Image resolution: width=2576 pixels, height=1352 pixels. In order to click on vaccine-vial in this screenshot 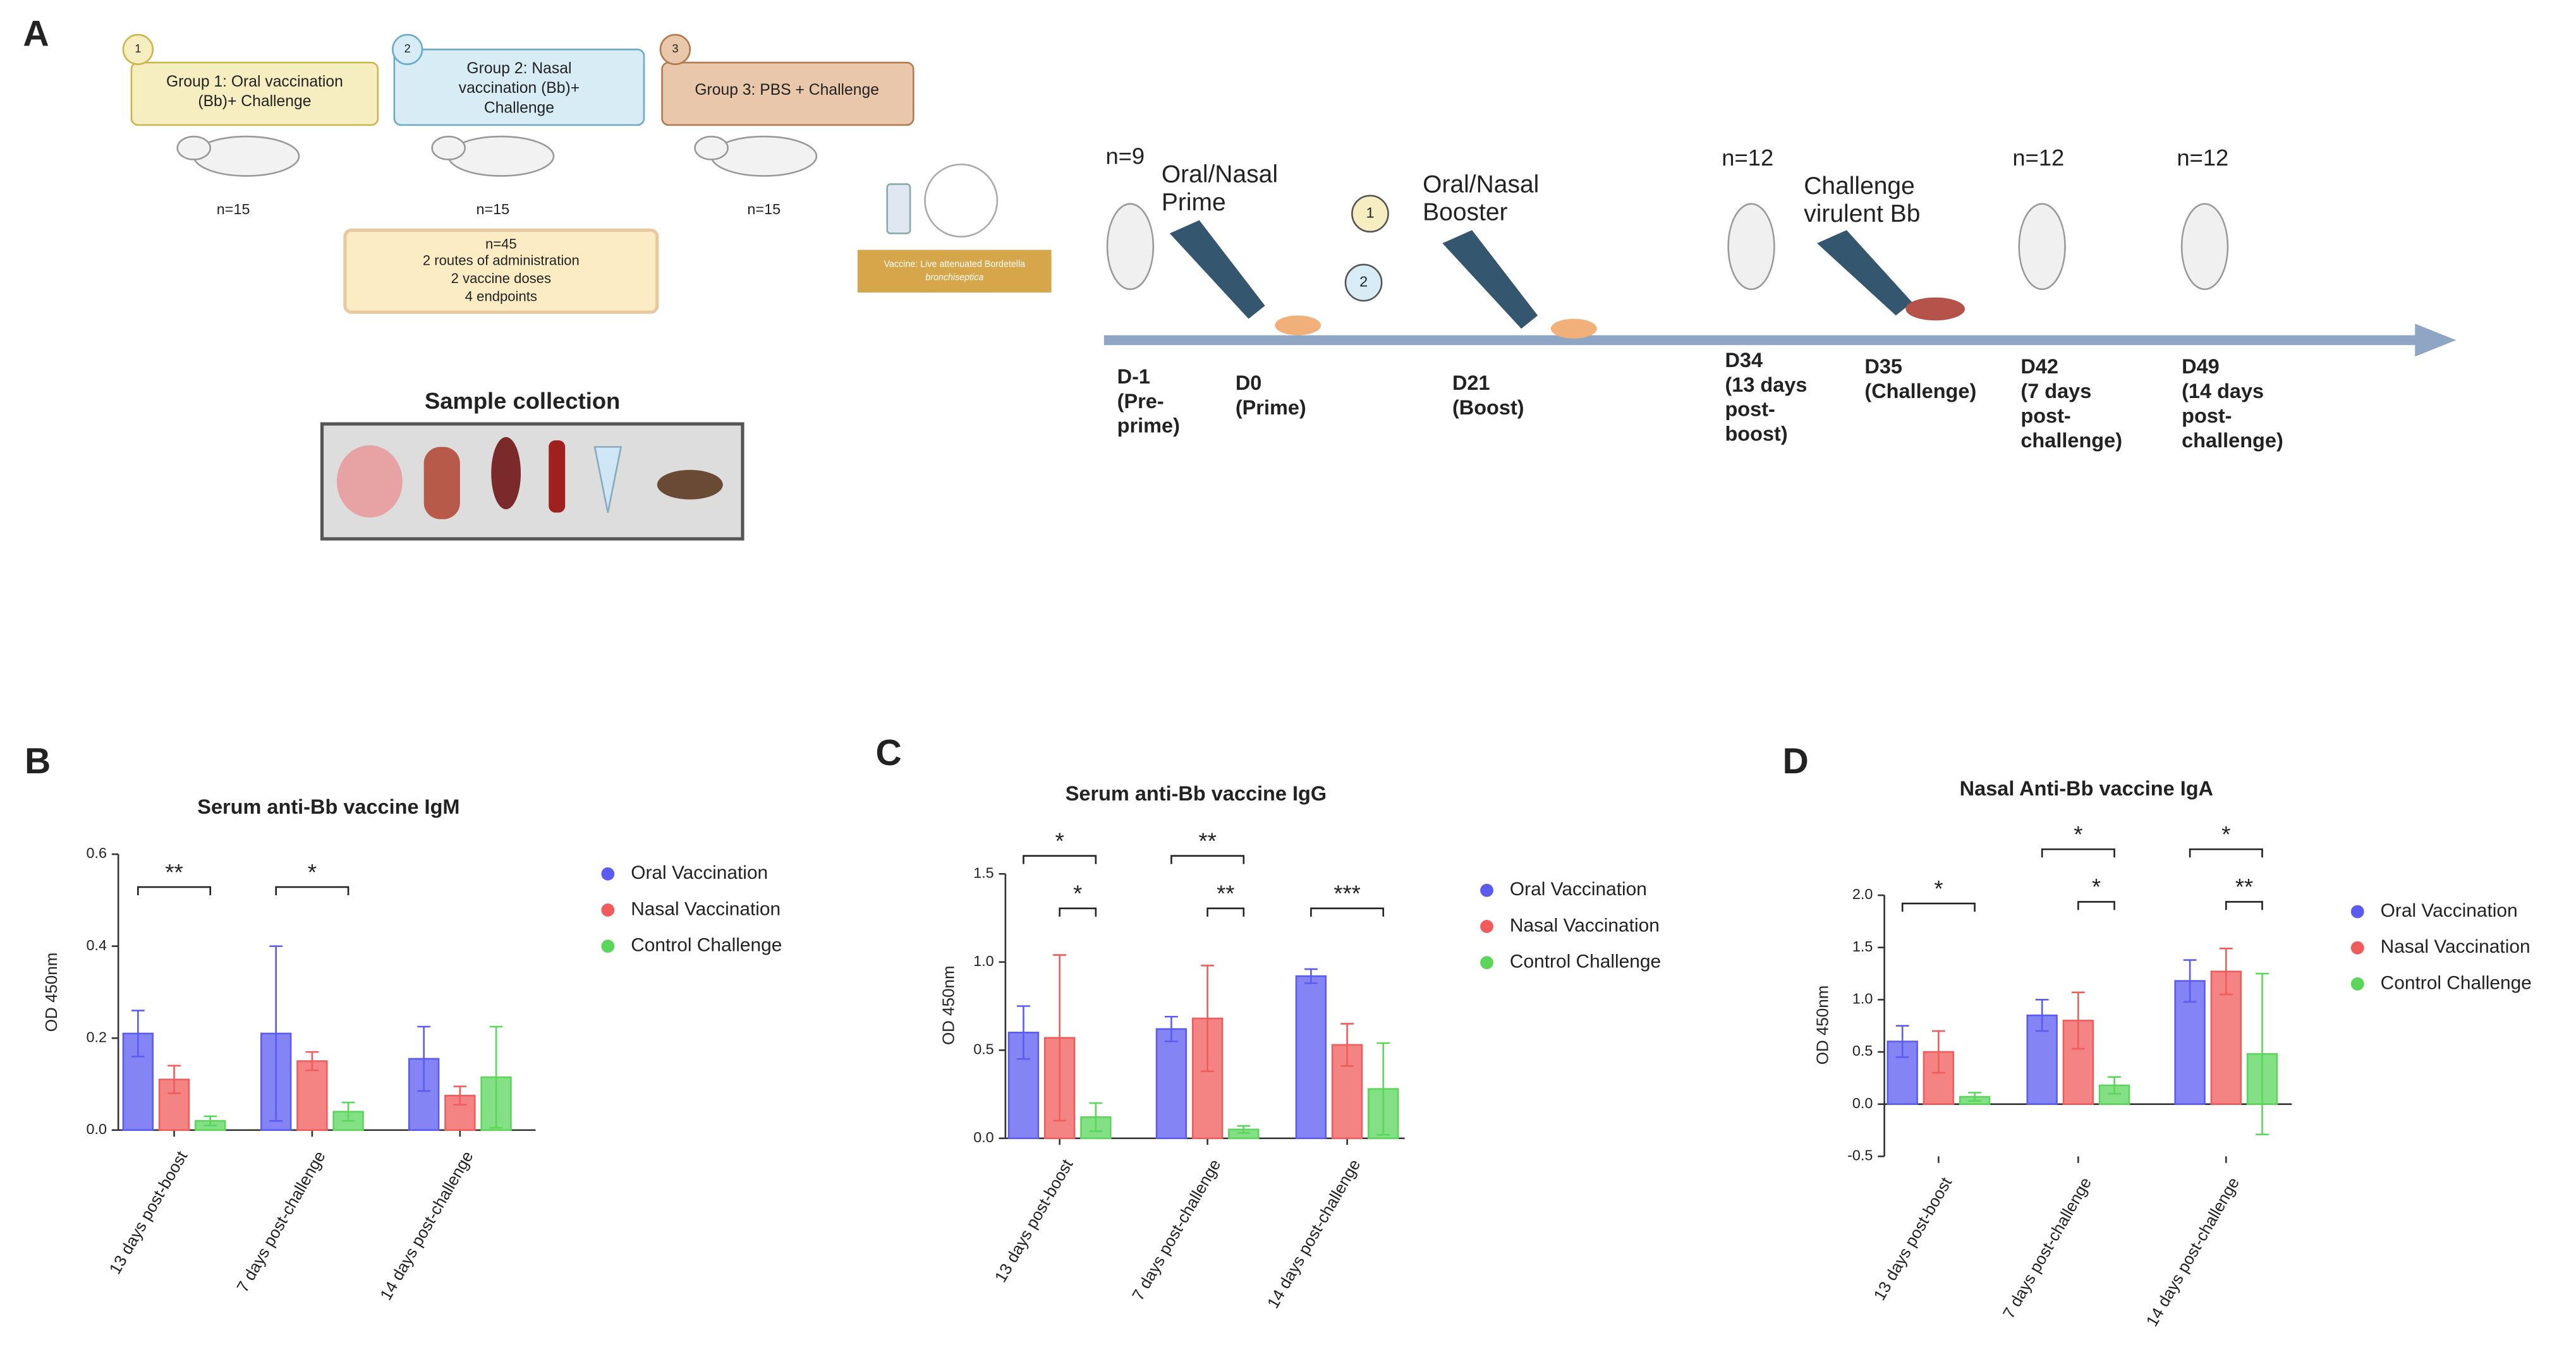, I will do `click(899, 208)`.